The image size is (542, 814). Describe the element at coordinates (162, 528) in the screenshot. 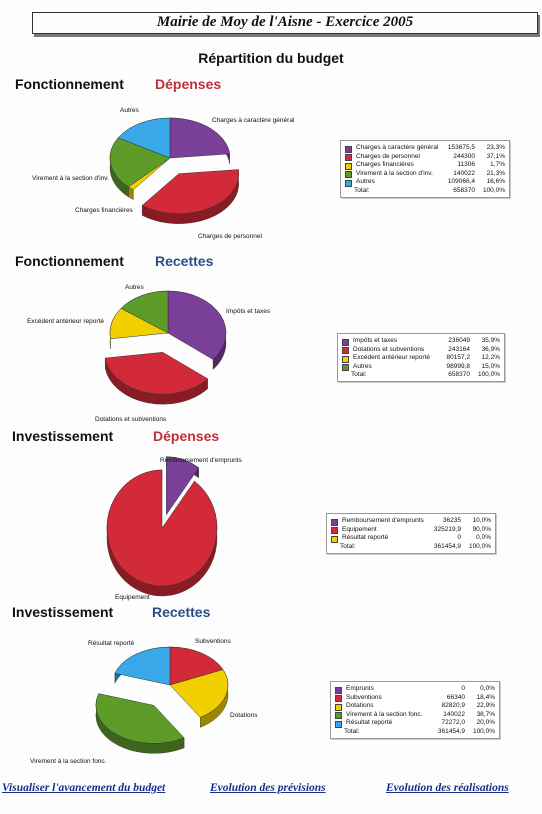

I see `pie-slice-equipement` at that location.